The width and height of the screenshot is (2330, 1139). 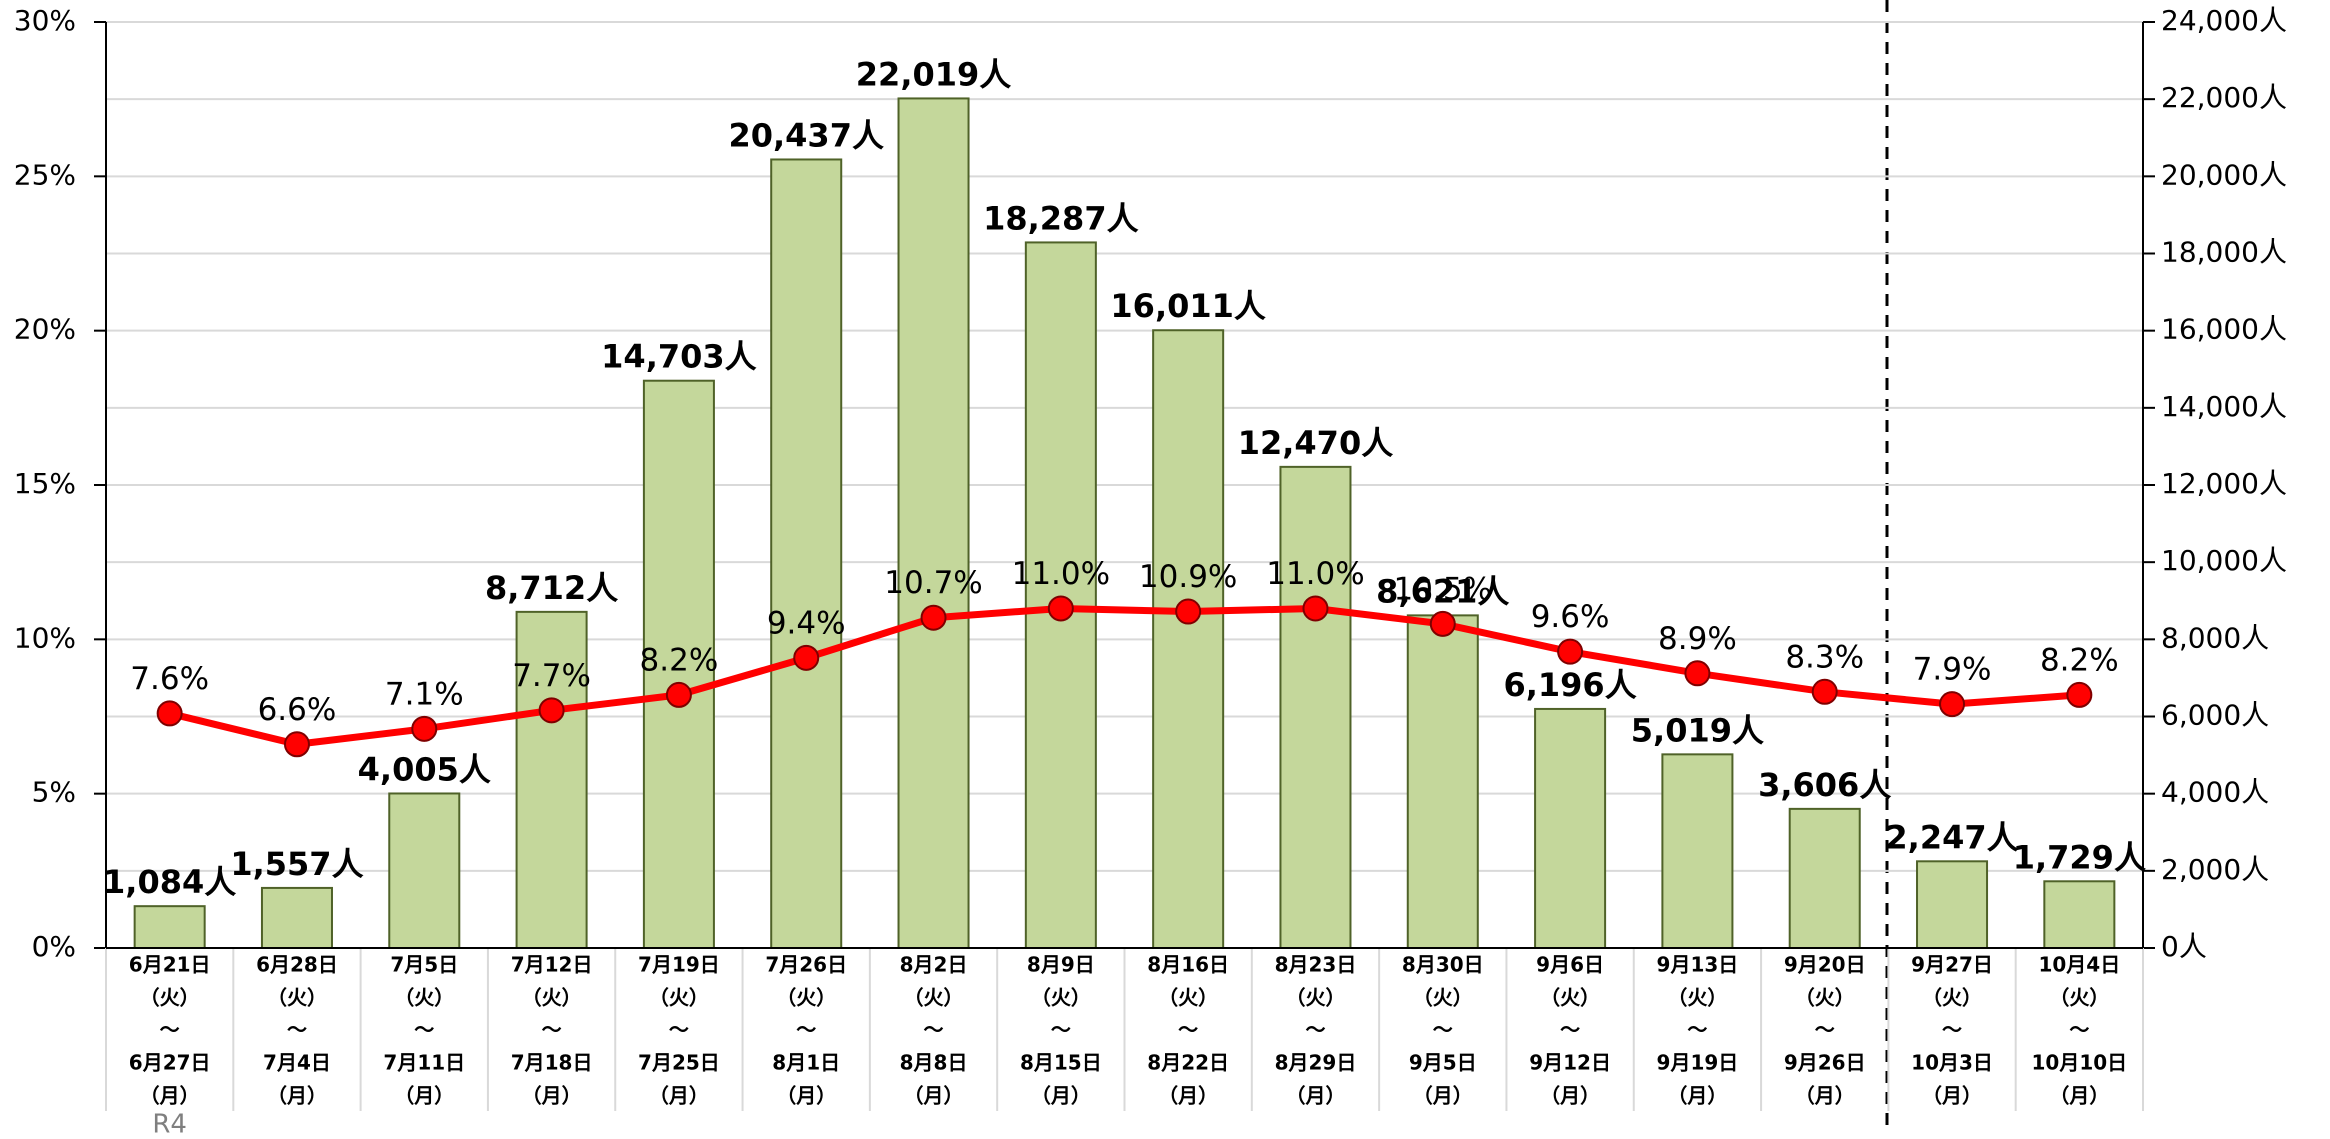 What do you see at coordinates (806, 1063) in the screenshot?
I see `x-tick-label: 8月1日` at bounding box center [806, 1063].